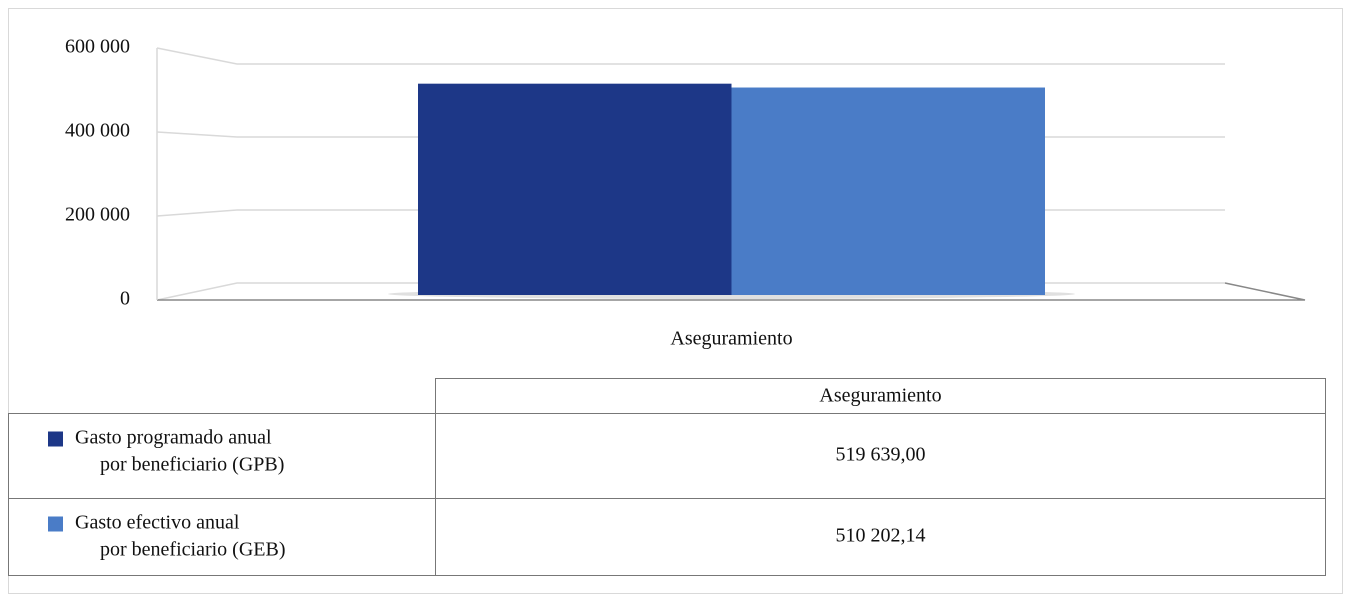 The image size is (1353, 607). I want to click on legend-label-line: Gasto programado anual, so click(173, 437).